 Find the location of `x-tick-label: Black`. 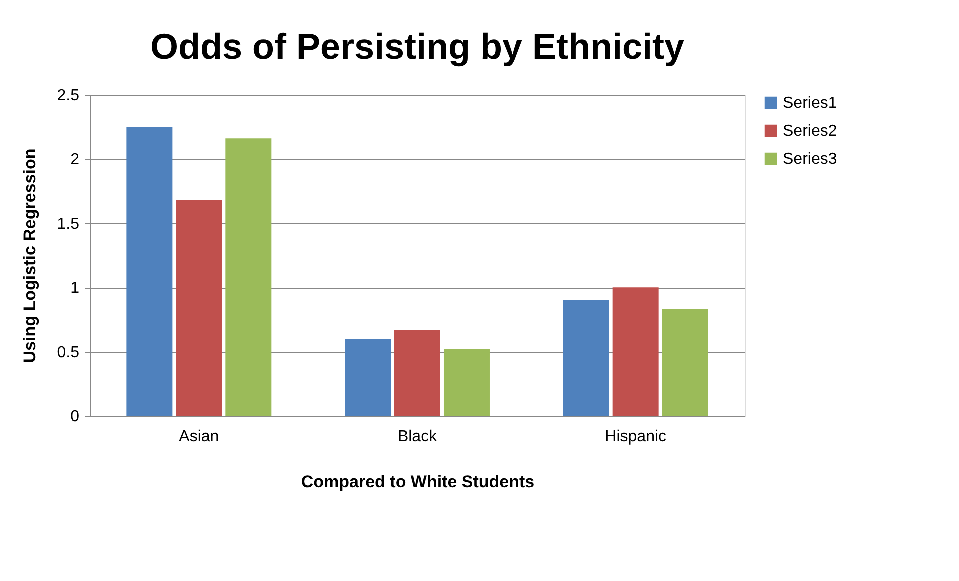

x-tick-label: Black is located at coordinates (418, 437).